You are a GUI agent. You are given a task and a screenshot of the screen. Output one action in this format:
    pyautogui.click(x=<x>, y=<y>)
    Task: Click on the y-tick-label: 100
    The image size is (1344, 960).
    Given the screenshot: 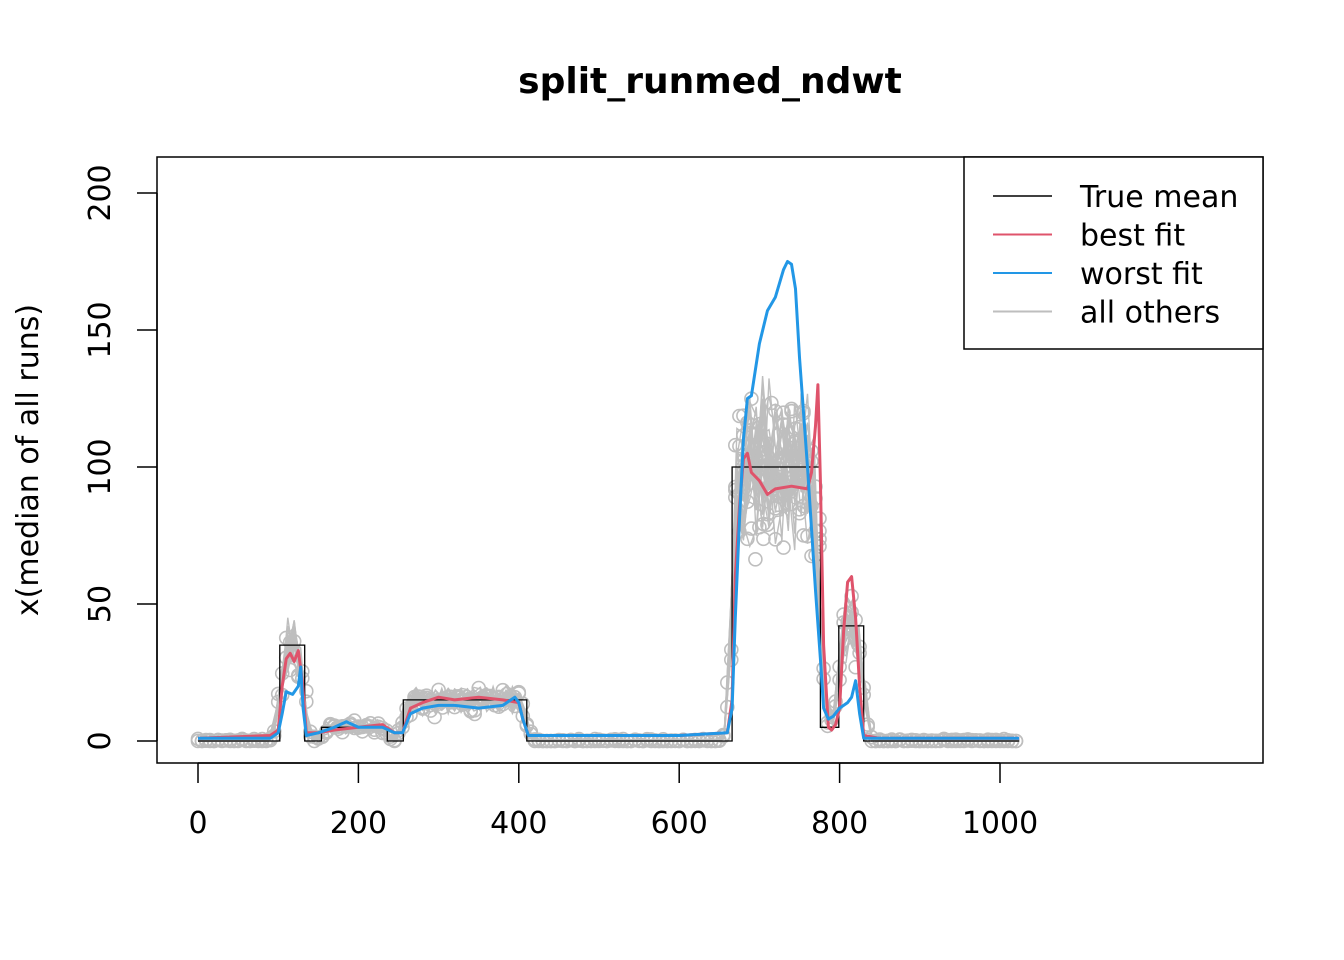 What is the action you would take?
    pyautogui.click(x=100, y=466)
    